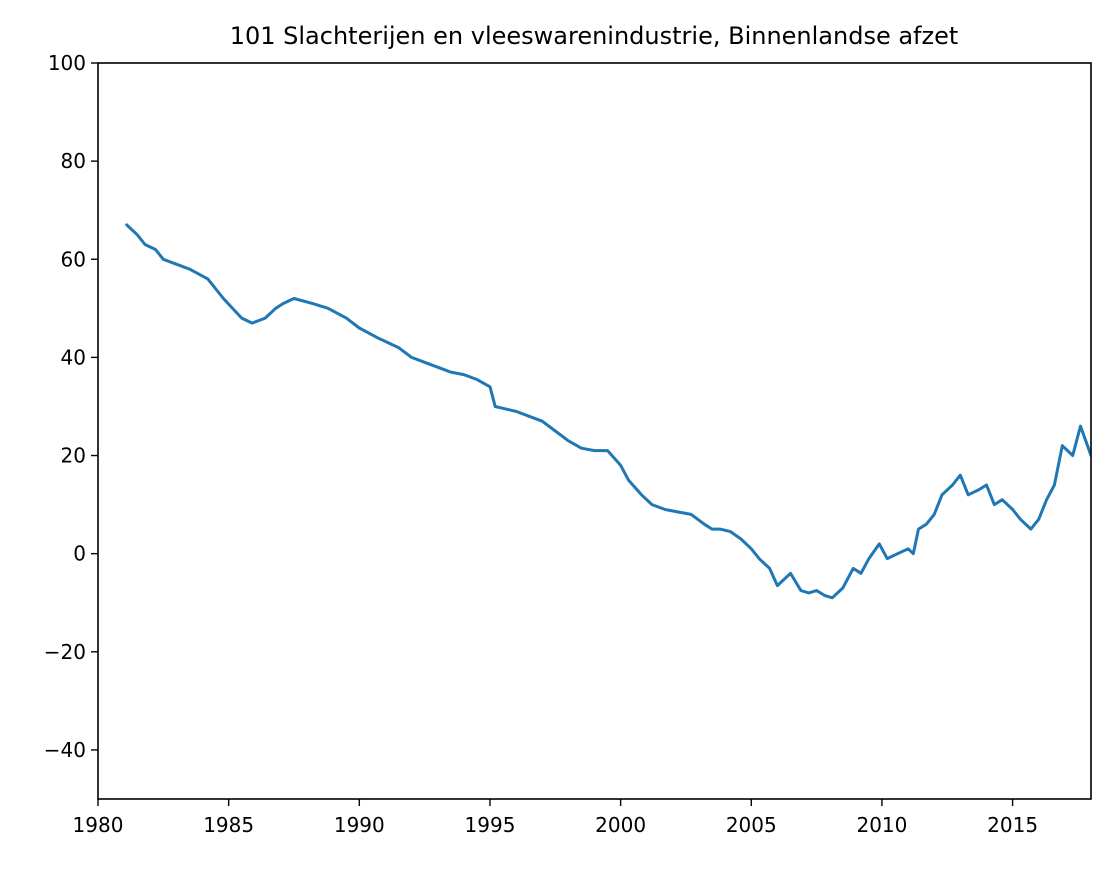 This screenshot has height=869, width=1120. Describe the element at coordinates (620, 825) in the screenshot. I see `x-tick-label: 2000` at that location.